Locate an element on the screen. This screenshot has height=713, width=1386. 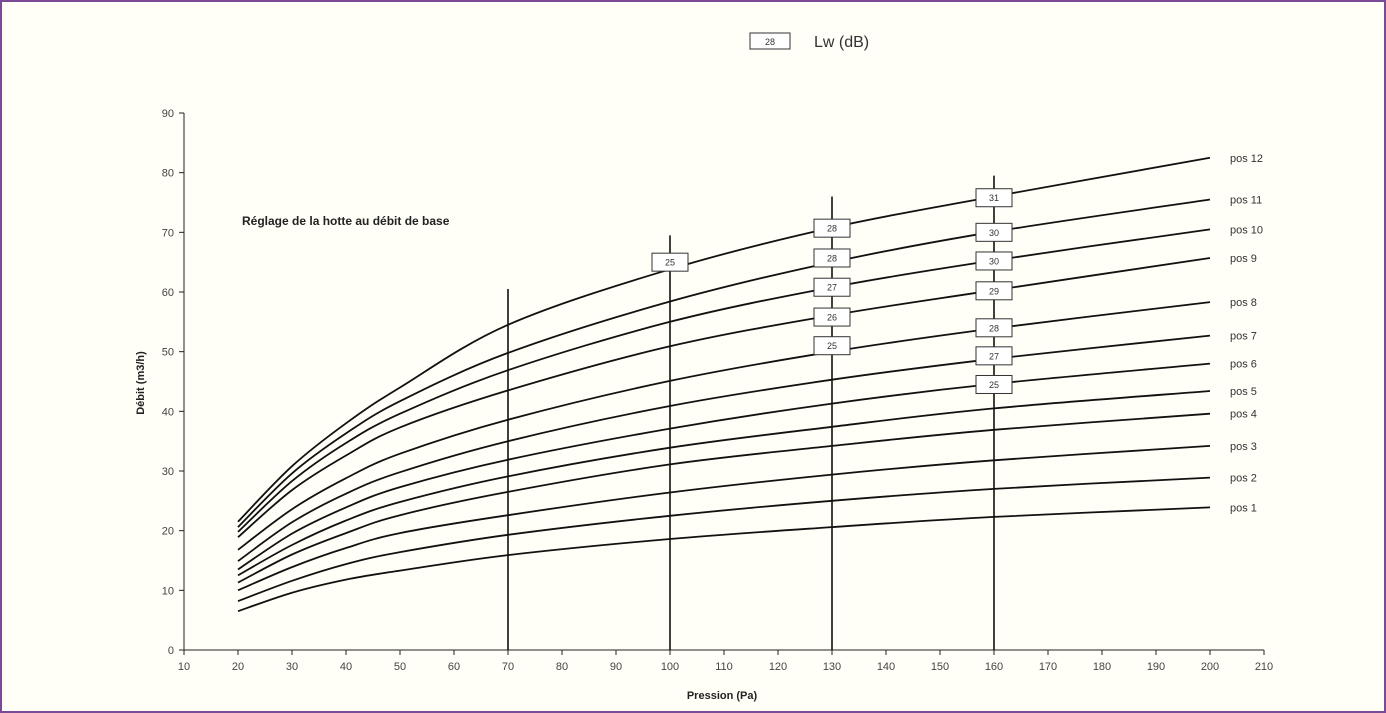
x-tick-label: 210 is located at coordinates (1264, 667).